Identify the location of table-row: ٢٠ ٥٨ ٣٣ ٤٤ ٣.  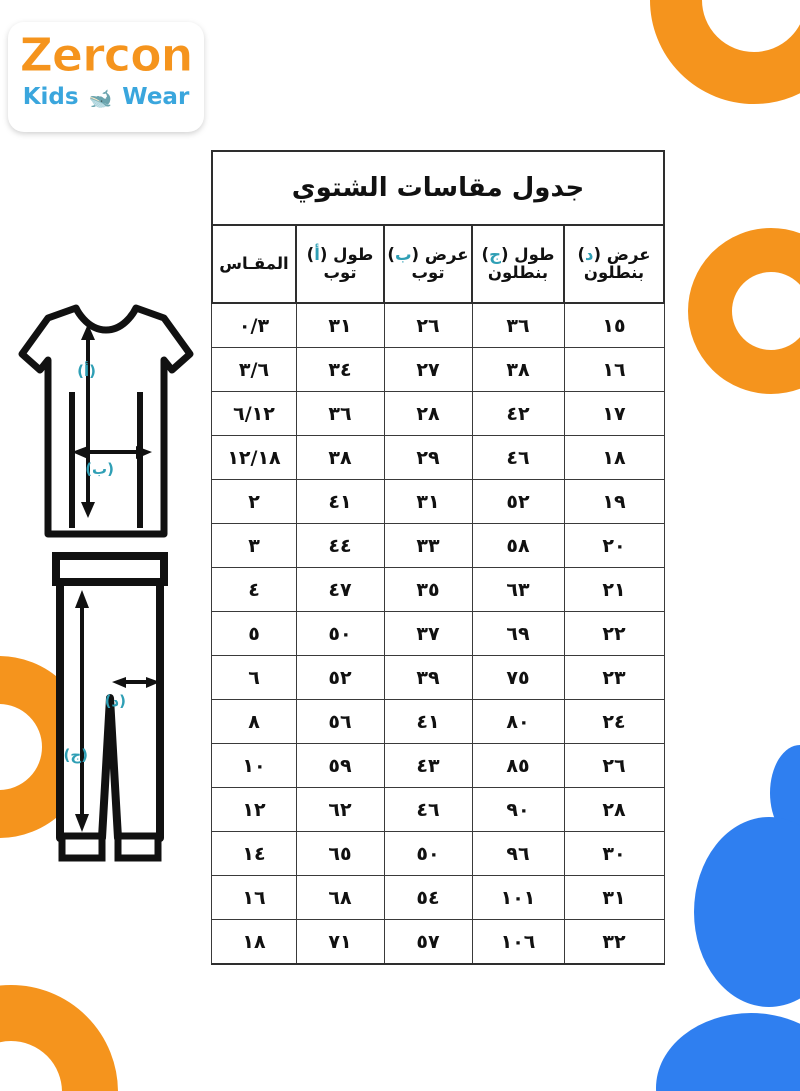
(438, 545).